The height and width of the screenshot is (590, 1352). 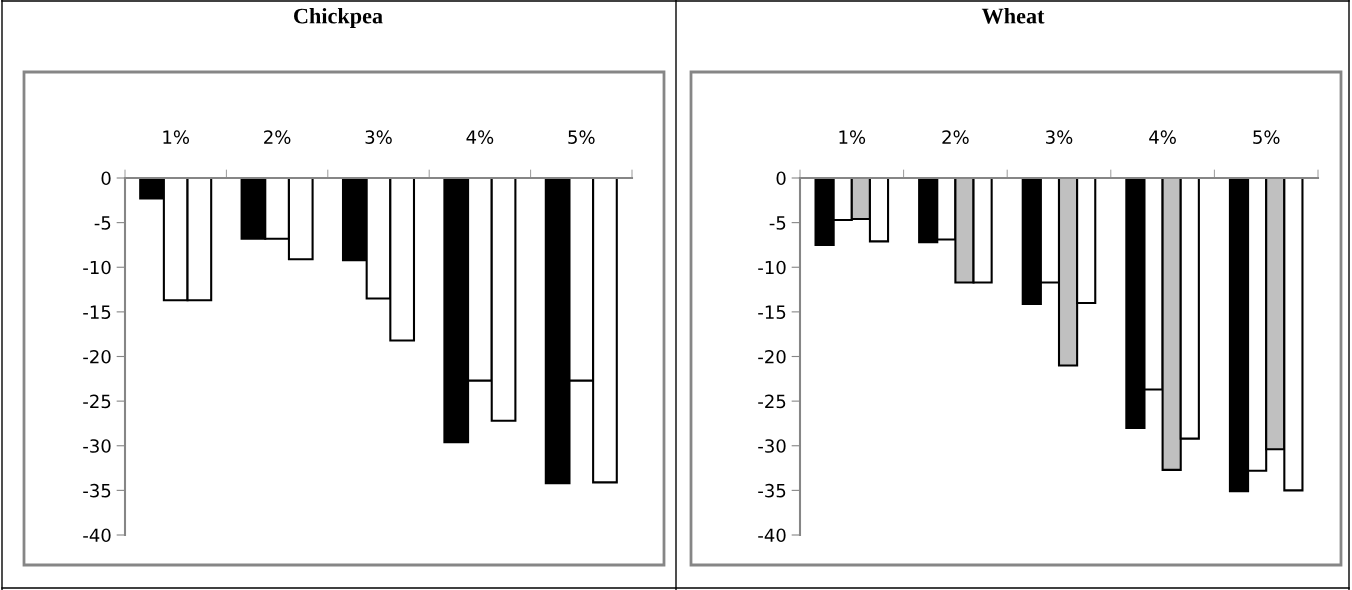 What do you see at coordinates (338, 18) in the screenshot?
I see `chart-title: Chickpea` at bounding box center [338, 18].